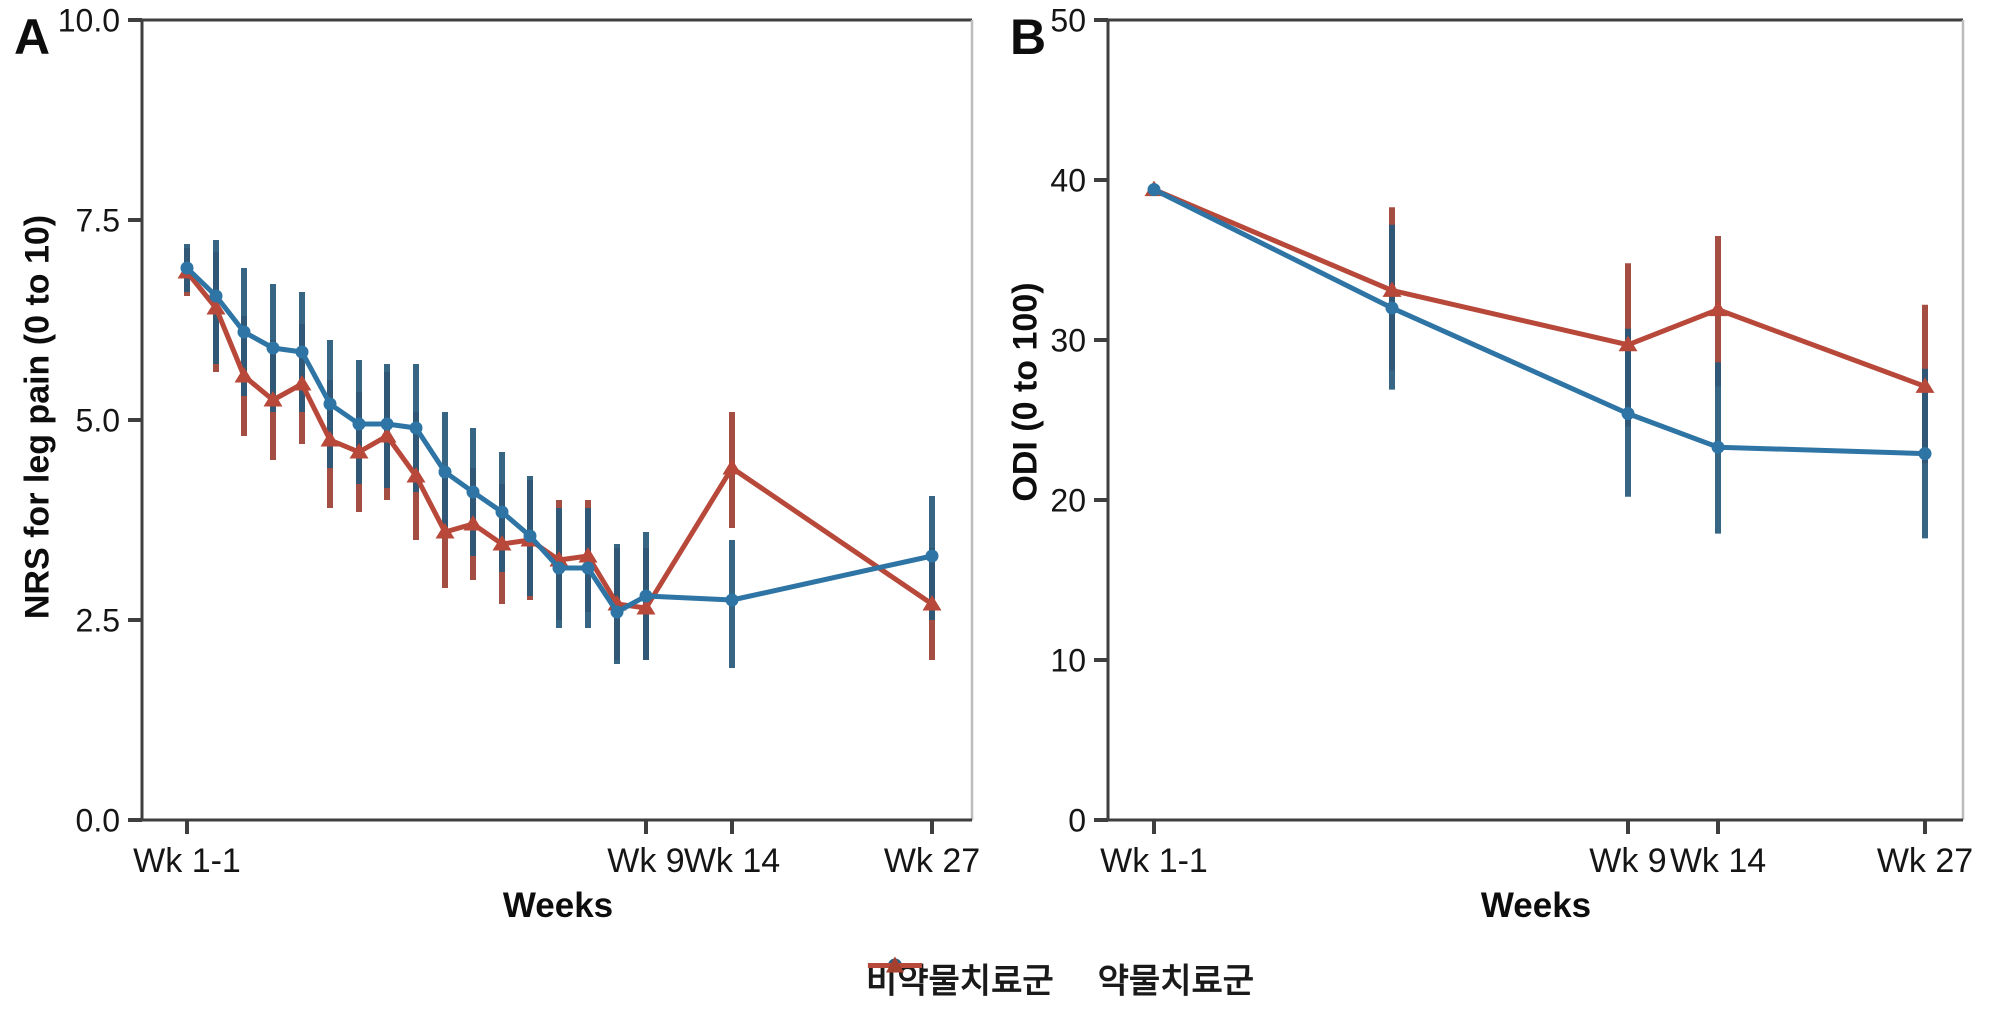 Image resolution: width=2000 pixels, height=1022 pixels. I want to click on y-tick-label: 20, so click(1068, 501).